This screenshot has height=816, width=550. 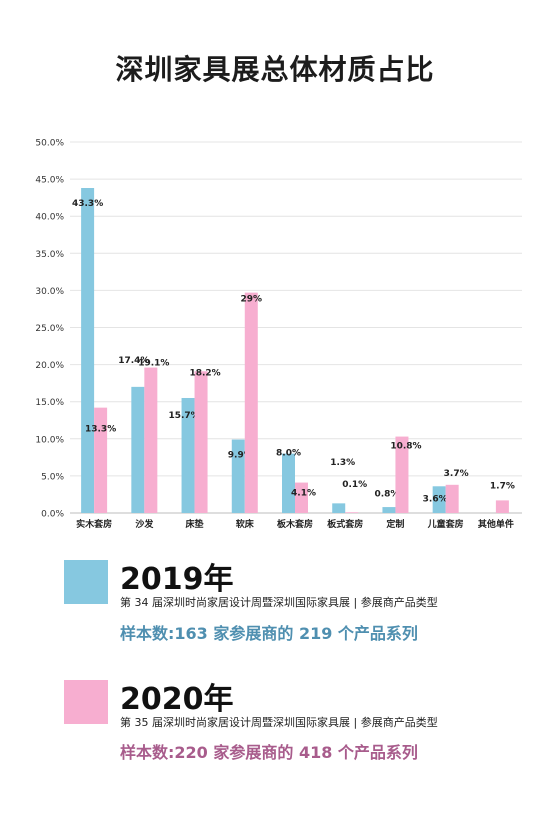 I want to click on x-category-label: 板木套房, so click(x=295, y=524).